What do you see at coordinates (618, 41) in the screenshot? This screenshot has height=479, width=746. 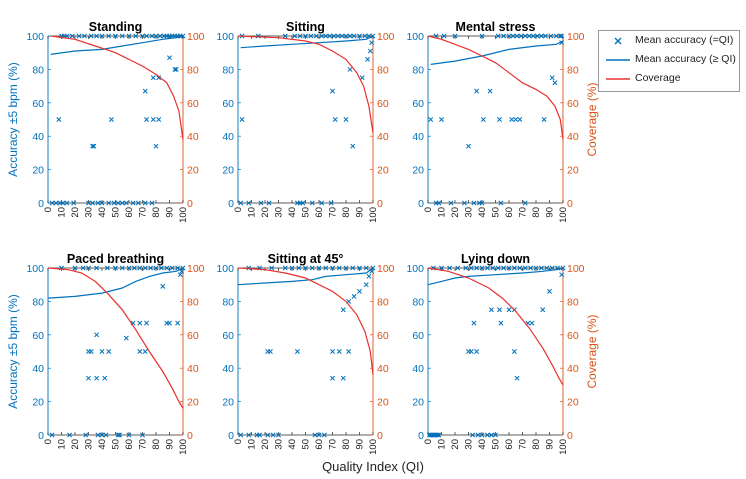 I see `x-marker-icon` at bounding box center [618, 41].